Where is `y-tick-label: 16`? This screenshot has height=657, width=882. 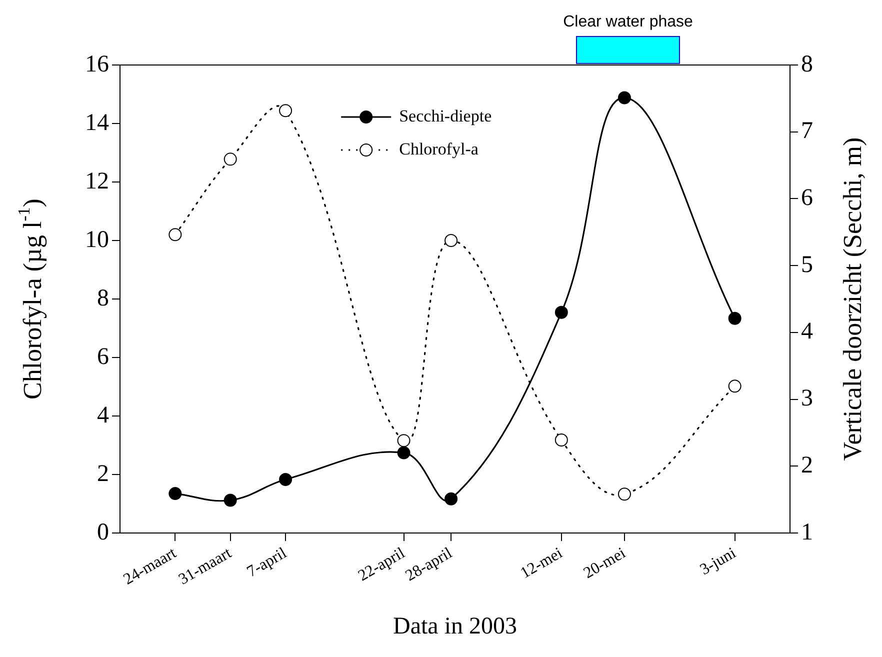
y-tick-label: 16 is located at coordinates (97, 64).